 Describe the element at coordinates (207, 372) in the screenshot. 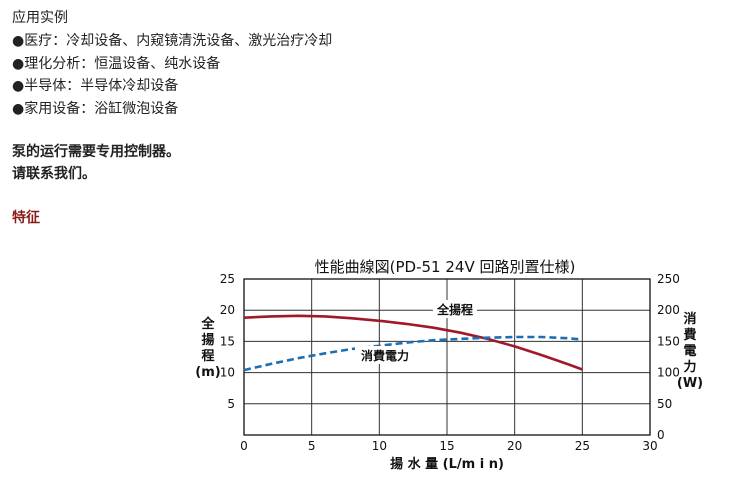

I see `y-left-axis-label: (m)` at that location.